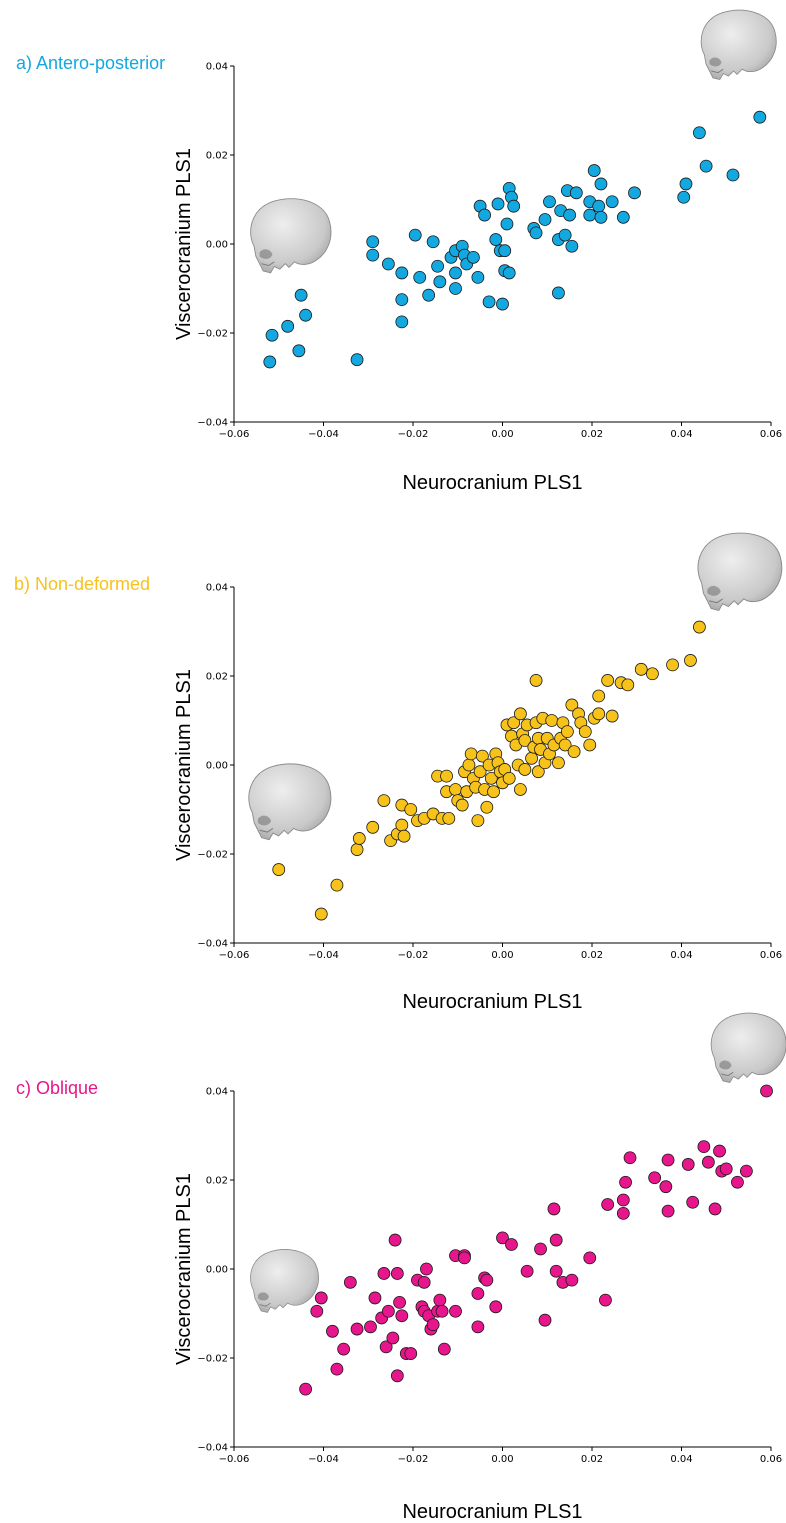 The height and width of the screenshot is (1523, 786). What do you see at coordinates (492, 483) in the screenshot?
I see `x-axis-title: Neurocranium PLS1` at bounding box center [492, 483].